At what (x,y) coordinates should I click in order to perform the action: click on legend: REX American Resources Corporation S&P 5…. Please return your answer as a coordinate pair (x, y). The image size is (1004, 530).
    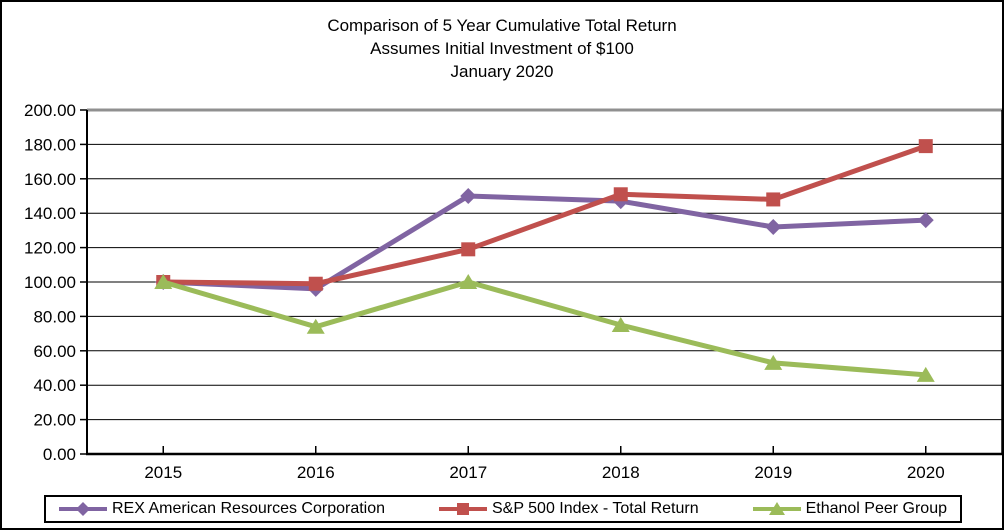
    Looking at the image, I should click on (503, 509).